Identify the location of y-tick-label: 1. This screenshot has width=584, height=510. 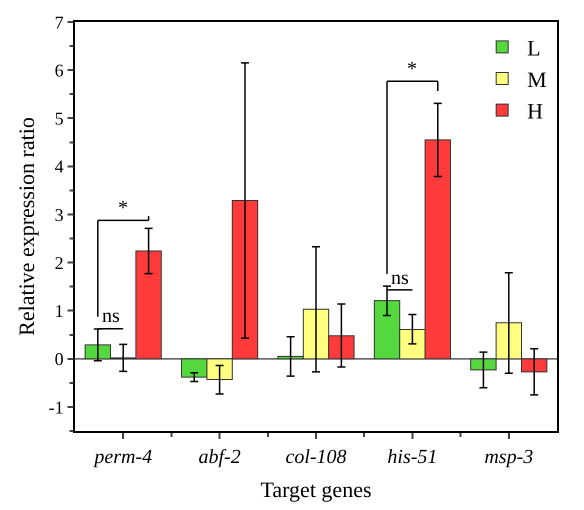
(59, 311).